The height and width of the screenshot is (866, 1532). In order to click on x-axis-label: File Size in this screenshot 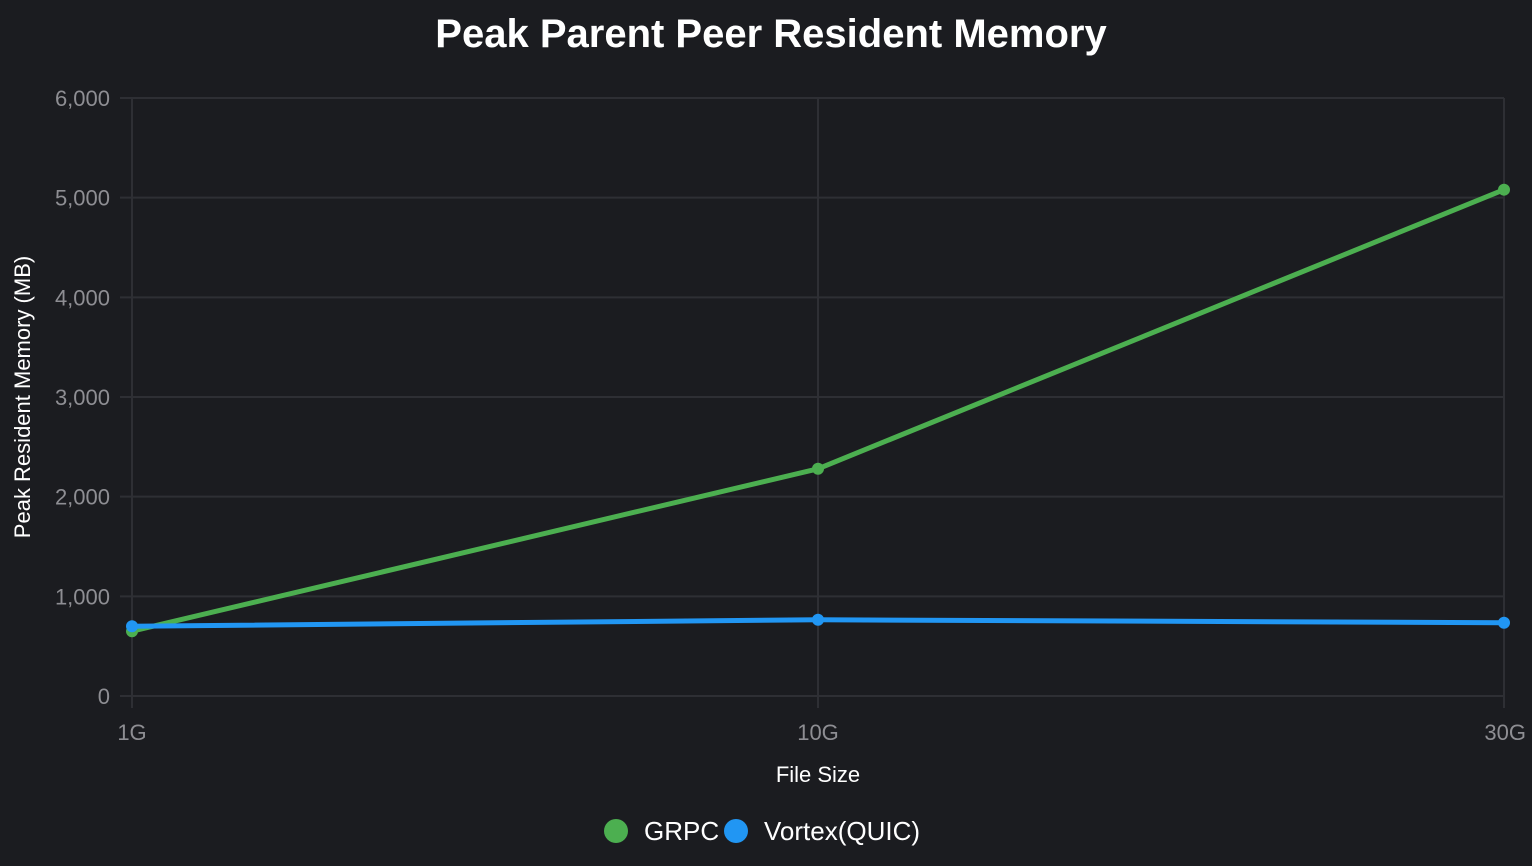, I will do `click(818, 774)`.